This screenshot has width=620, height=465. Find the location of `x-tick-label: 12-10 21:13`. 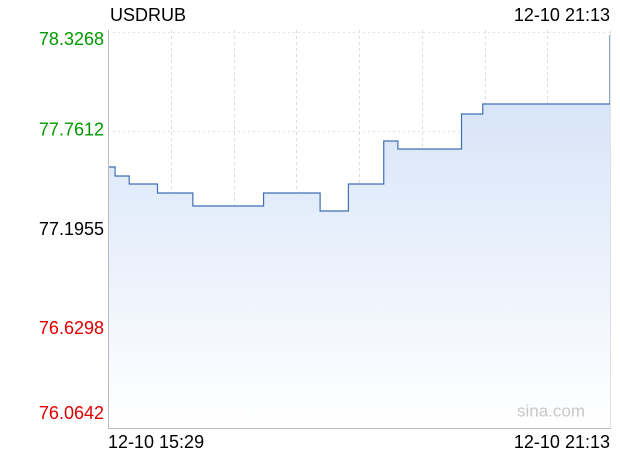

x-tick-label: 12-10 21:13 is located at coordinates (562, 442).